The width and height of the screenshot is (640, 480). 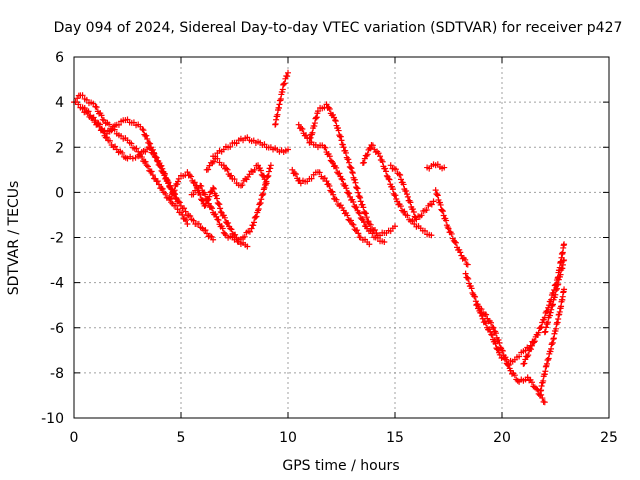 What do you see at coordinates (181, 438) in the screenshot?
I see `x-tick-label: 5` at bounding box center [181, 438].